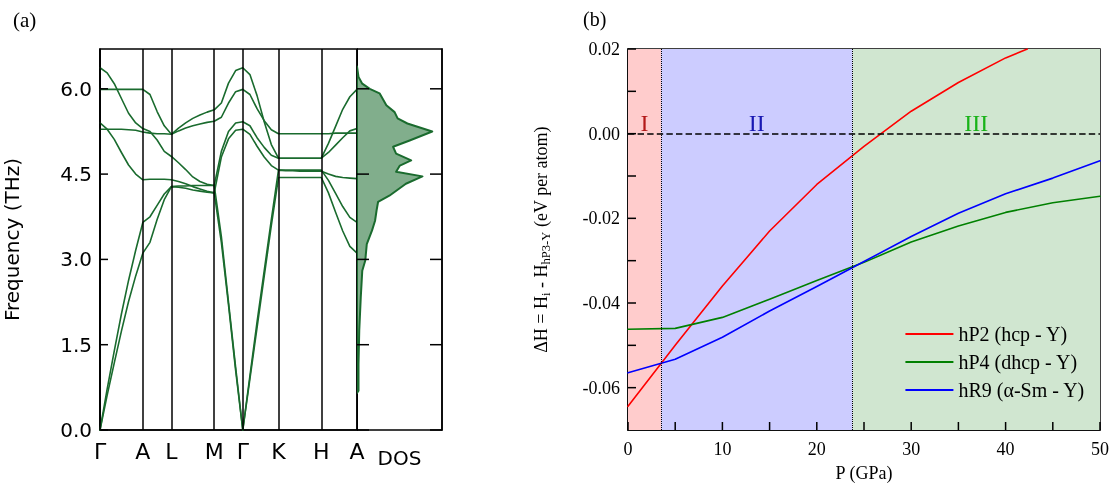 Image resolution: width=1116 pixels, height=489 pixels. Describe the element at coordinates (601, 303) in the screenshot. I see `y-tick-label: -0.04` at that location.